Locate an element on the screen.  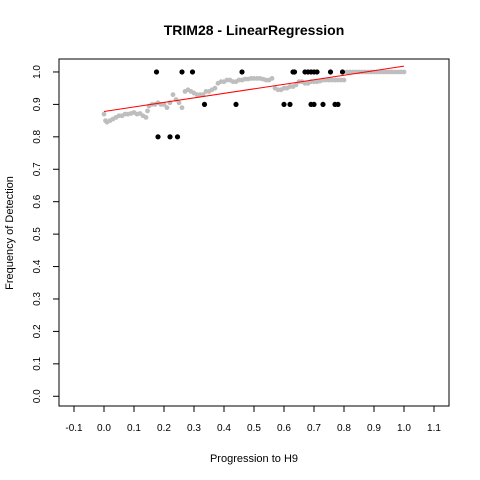
x-tick-label: 0.3 is located at coordinates (194, 428).